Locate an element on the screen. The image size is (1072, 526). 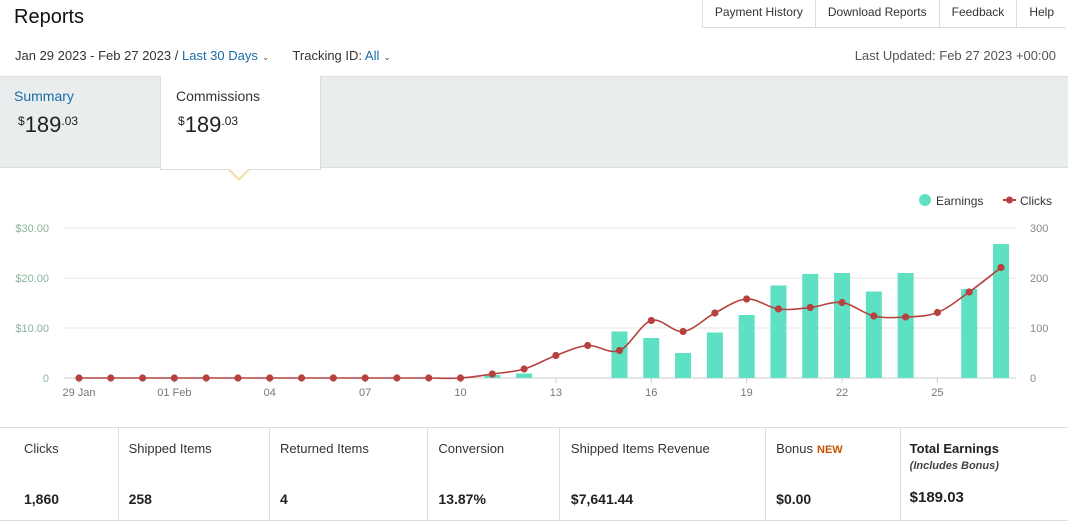
legend-earnings-swatch is located at coordinates (925, 200).